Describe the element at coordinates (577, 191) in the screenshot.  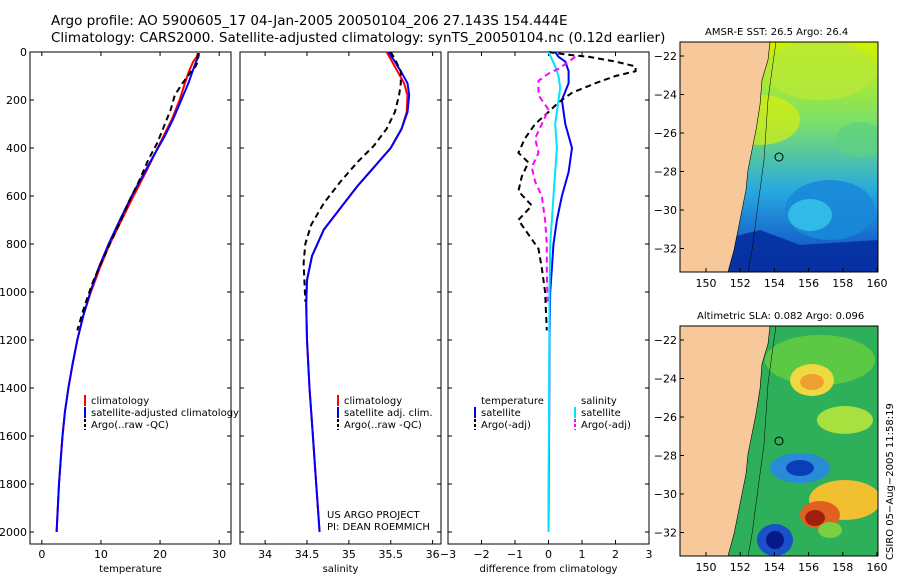
I see `series-line-temperature-argo-adj` at that location.